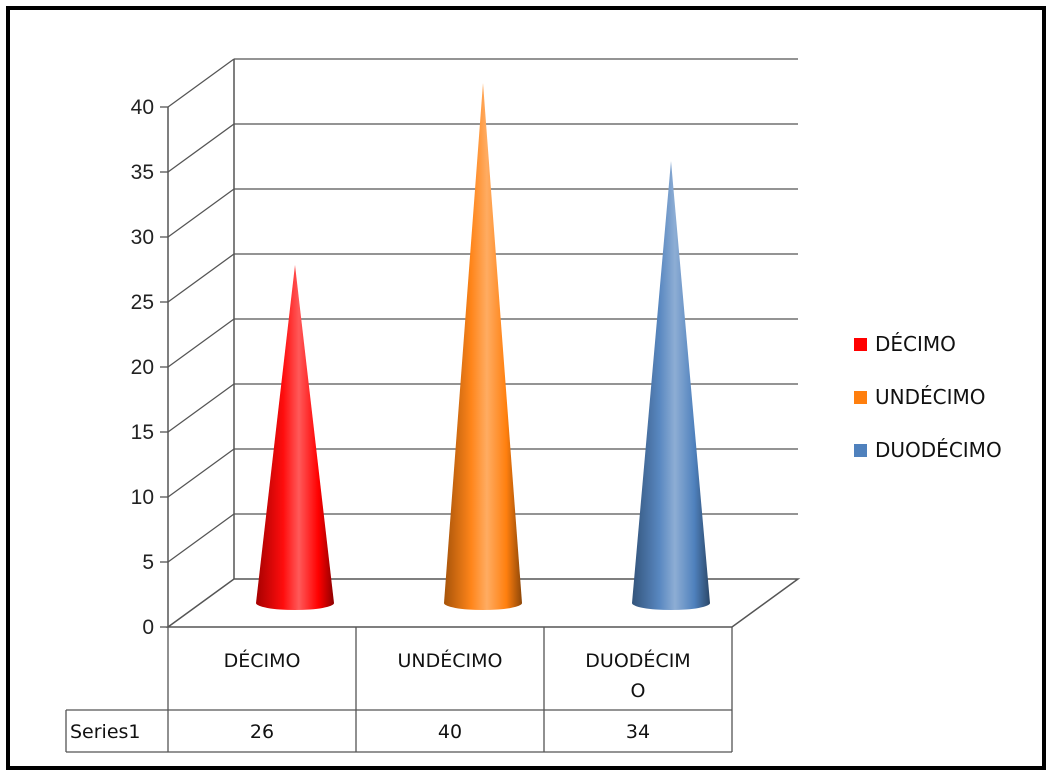  I want to click on legend: DÉCIMO UNDÉCIMO DUODÉCIMO, so click(928, 397).